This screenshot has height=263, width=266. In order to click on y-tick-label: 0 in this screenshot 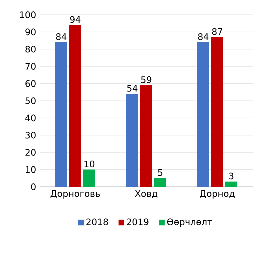, I will do `click(33, 187)`.